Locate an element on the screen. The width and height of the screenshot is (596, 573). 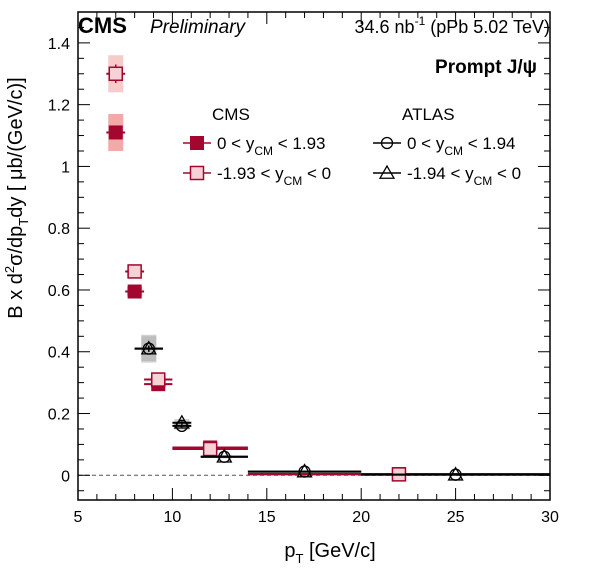
x-tick-label: 25 is located at coordinates (456, 517).